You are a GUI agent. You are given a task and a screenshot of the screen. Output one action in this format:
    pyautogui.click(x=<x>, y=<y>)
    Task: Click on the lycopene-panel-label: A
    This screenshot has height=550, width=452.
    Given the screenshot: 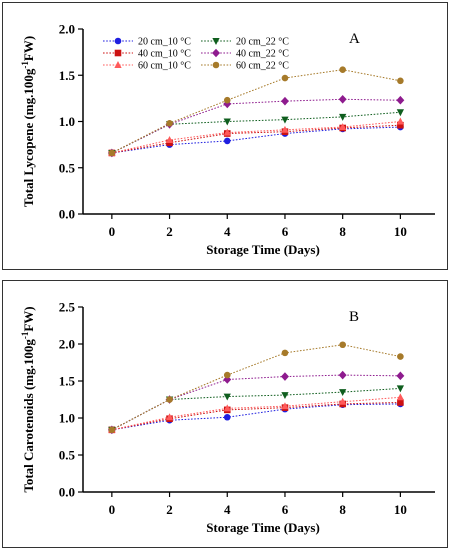 What is the action you would take?
    pyautogui.click(x=354, y=39)
    